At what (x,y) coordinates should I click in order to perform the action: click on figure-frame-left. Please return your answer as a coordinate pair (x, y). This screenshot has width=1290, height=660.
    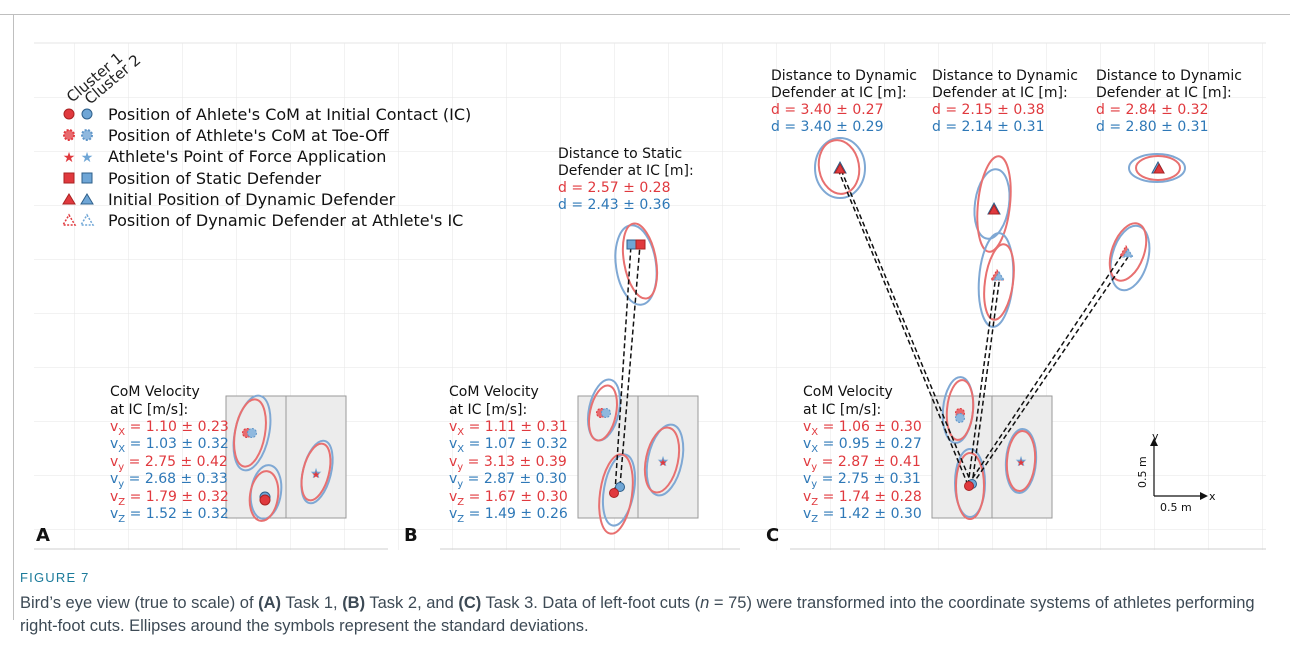
    Looking at the image, I should click on (13, 317).